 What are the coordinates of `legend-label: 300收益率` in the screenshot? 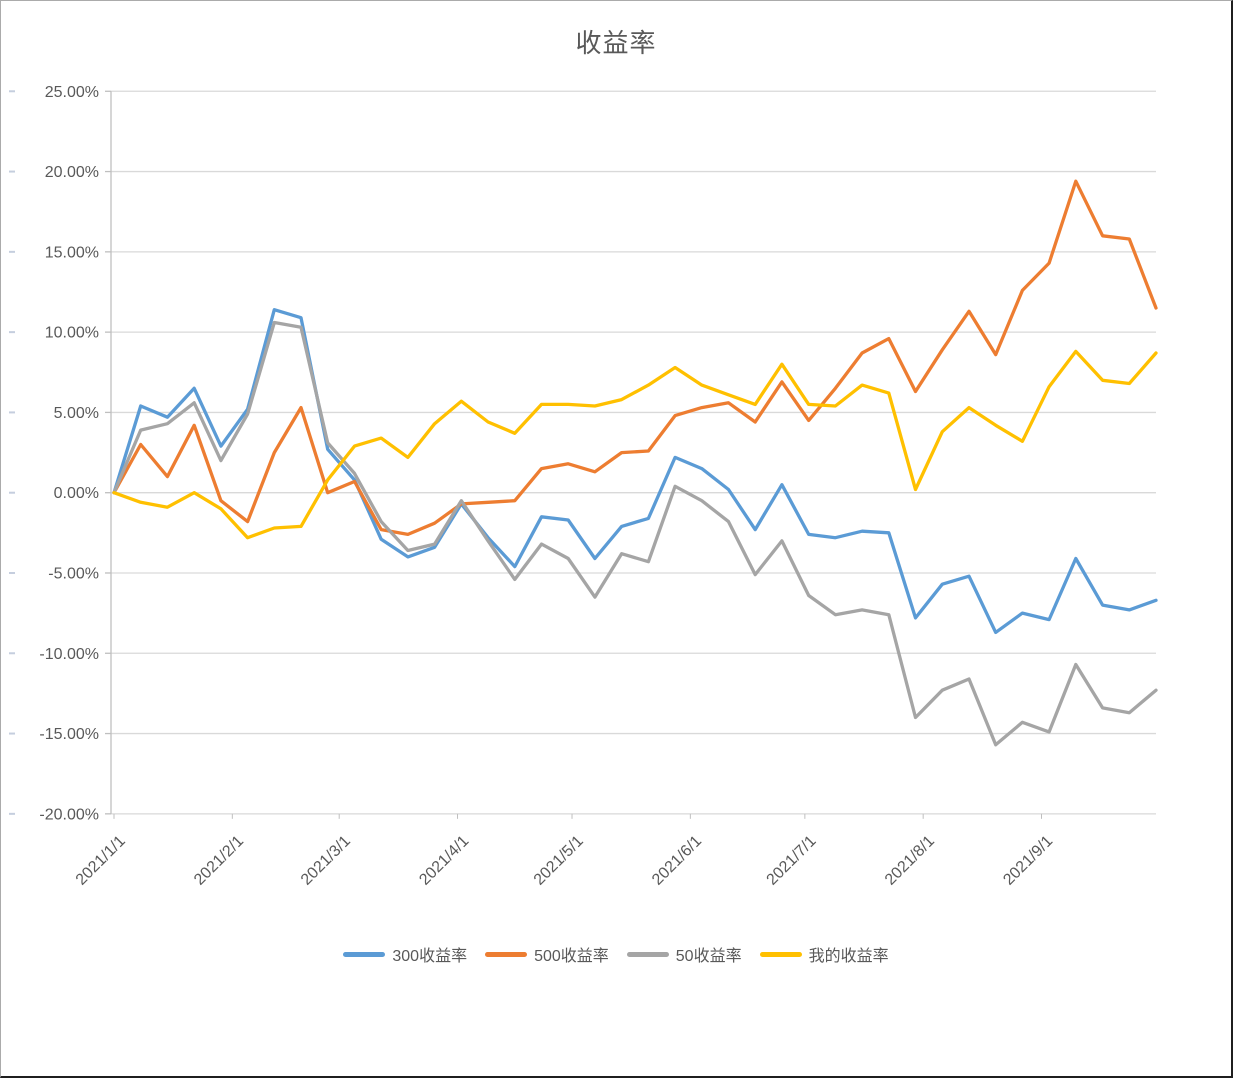 It's located at (430, 956).